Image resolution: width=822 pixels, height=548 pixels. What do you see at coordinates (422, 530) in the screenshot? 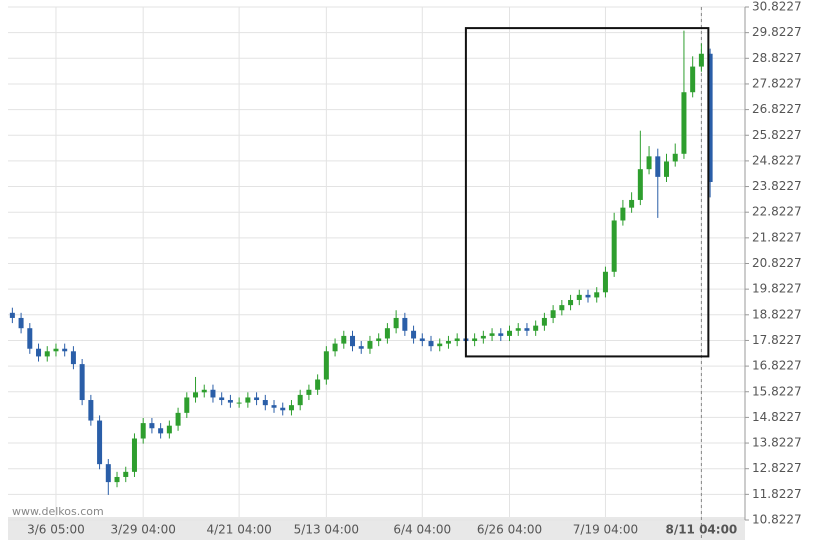
I see `x-tick-label: 6/4 04:00` at bounding box center [422, 530].